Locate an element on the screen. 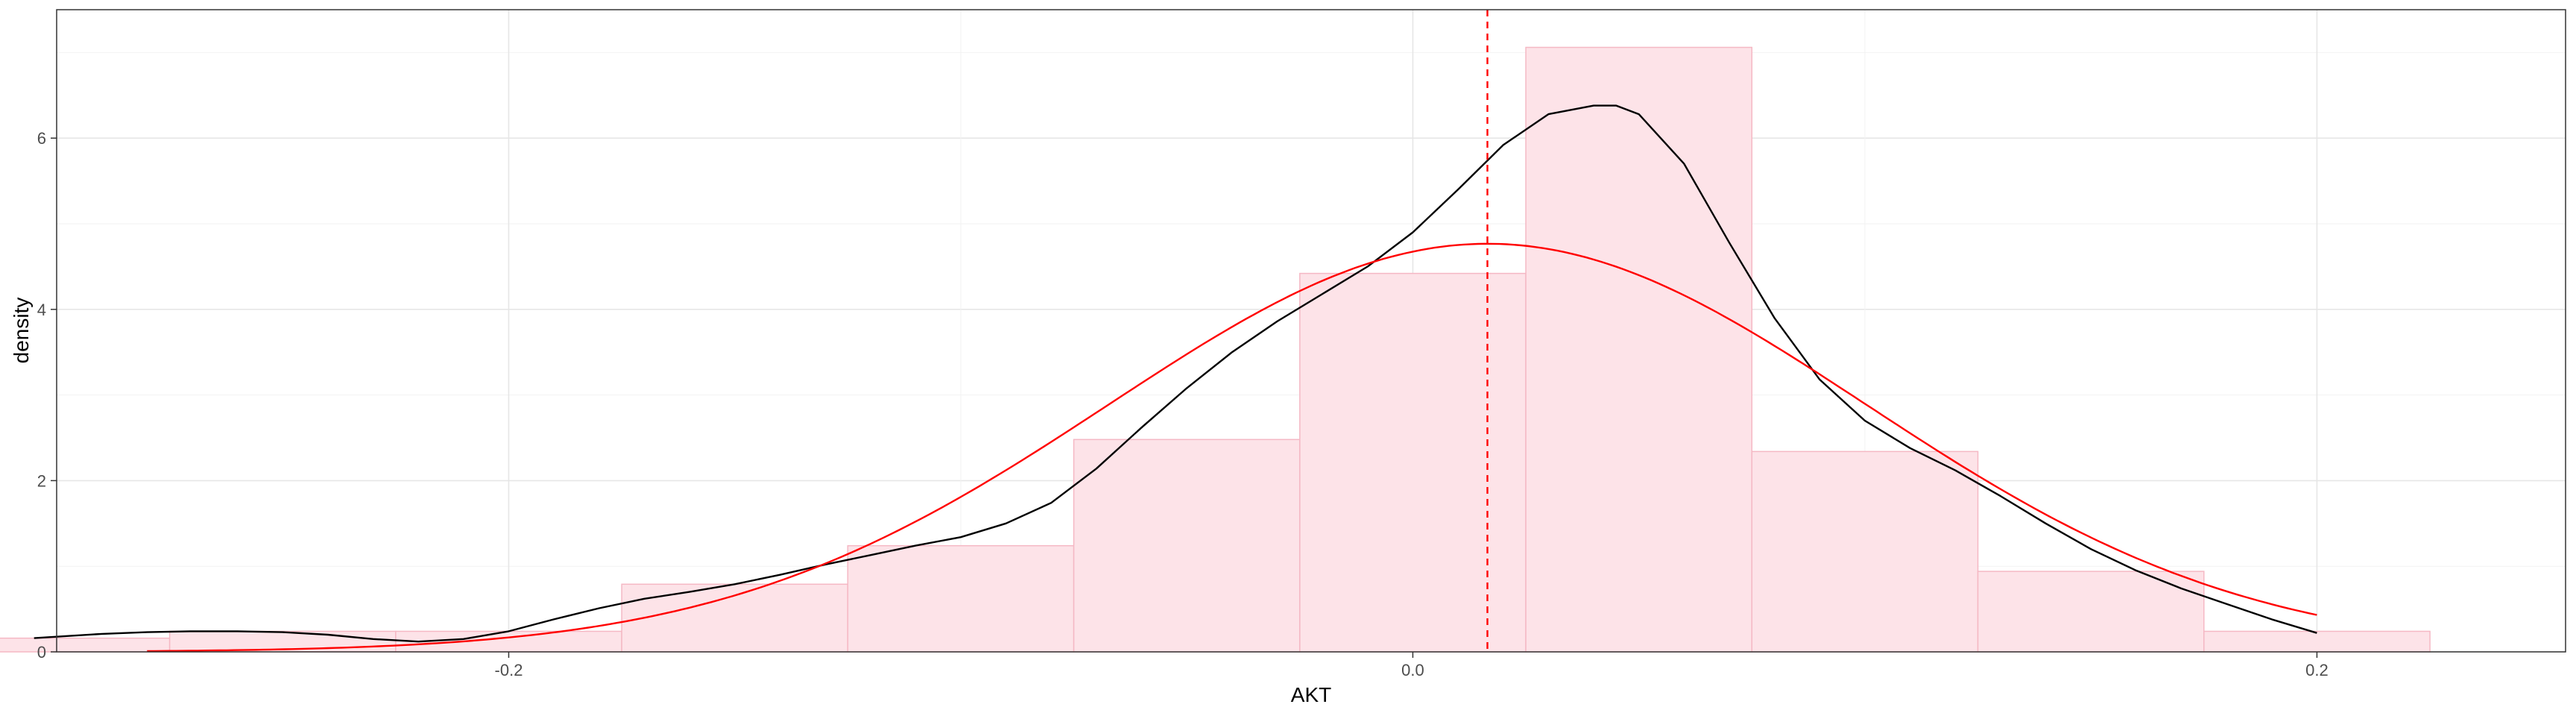  x-tick-label: 0.2 is located at coordinates (2317, 670).